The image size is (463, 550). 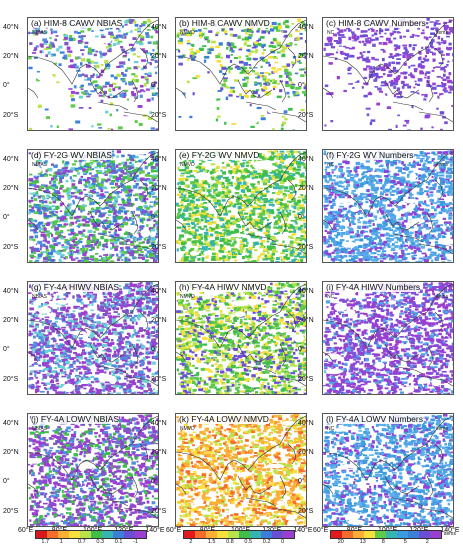 What do you see at coordinates (224, 23) in the screenshot?
I see `panel-title: (b) HIM-8 CAWV NMVD` at bounding box center [224, 23].